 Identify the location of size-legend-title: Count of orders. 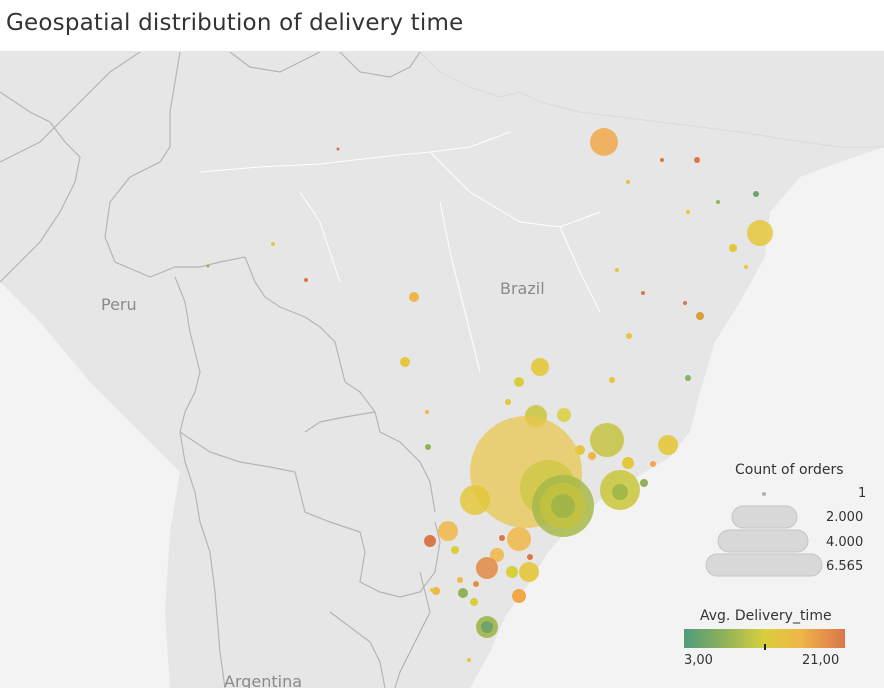
(789, 470).